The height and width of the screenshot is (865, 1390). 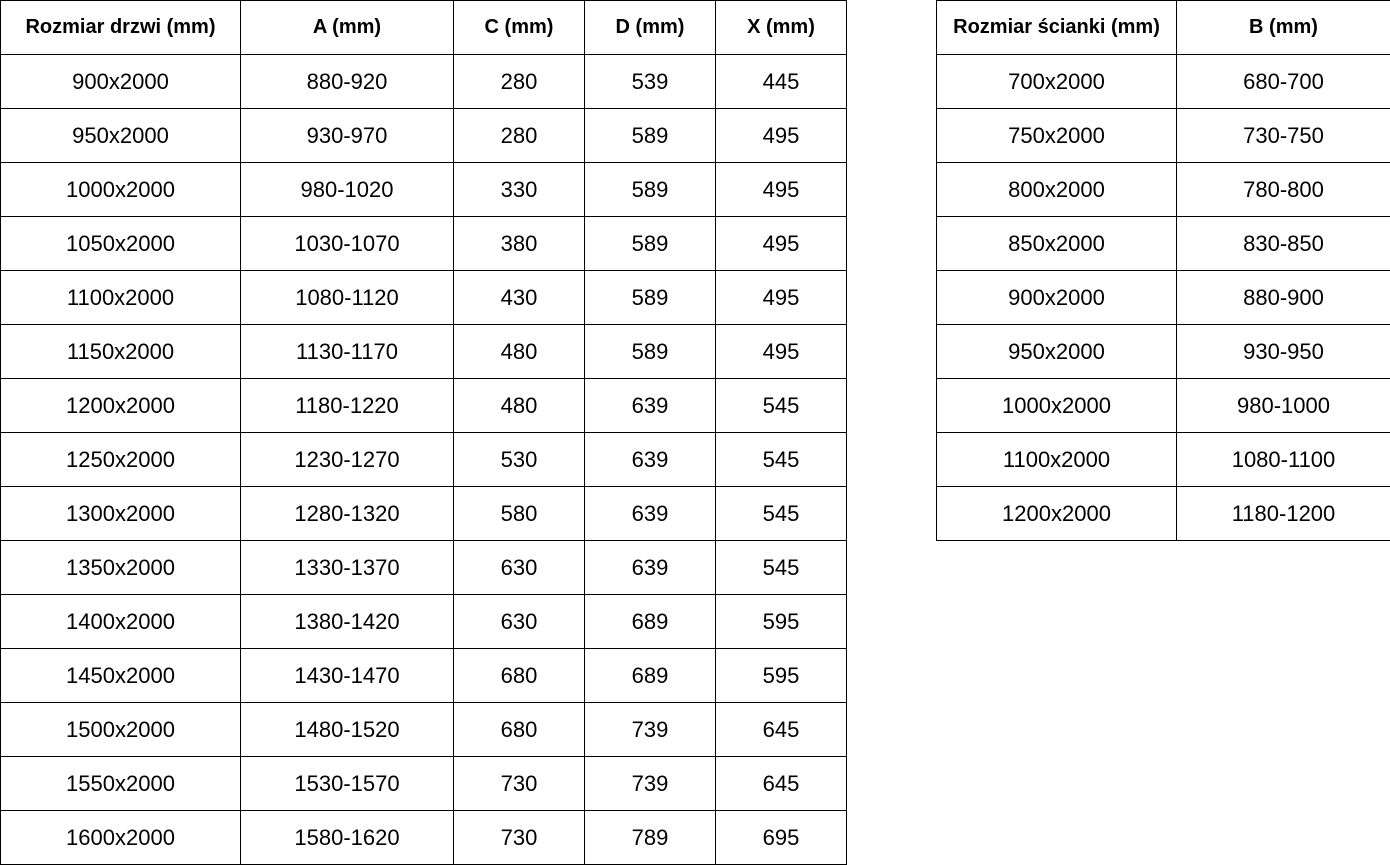 I want to click on table-row: 950x2000 930-950, so click(x=1163, y=351).